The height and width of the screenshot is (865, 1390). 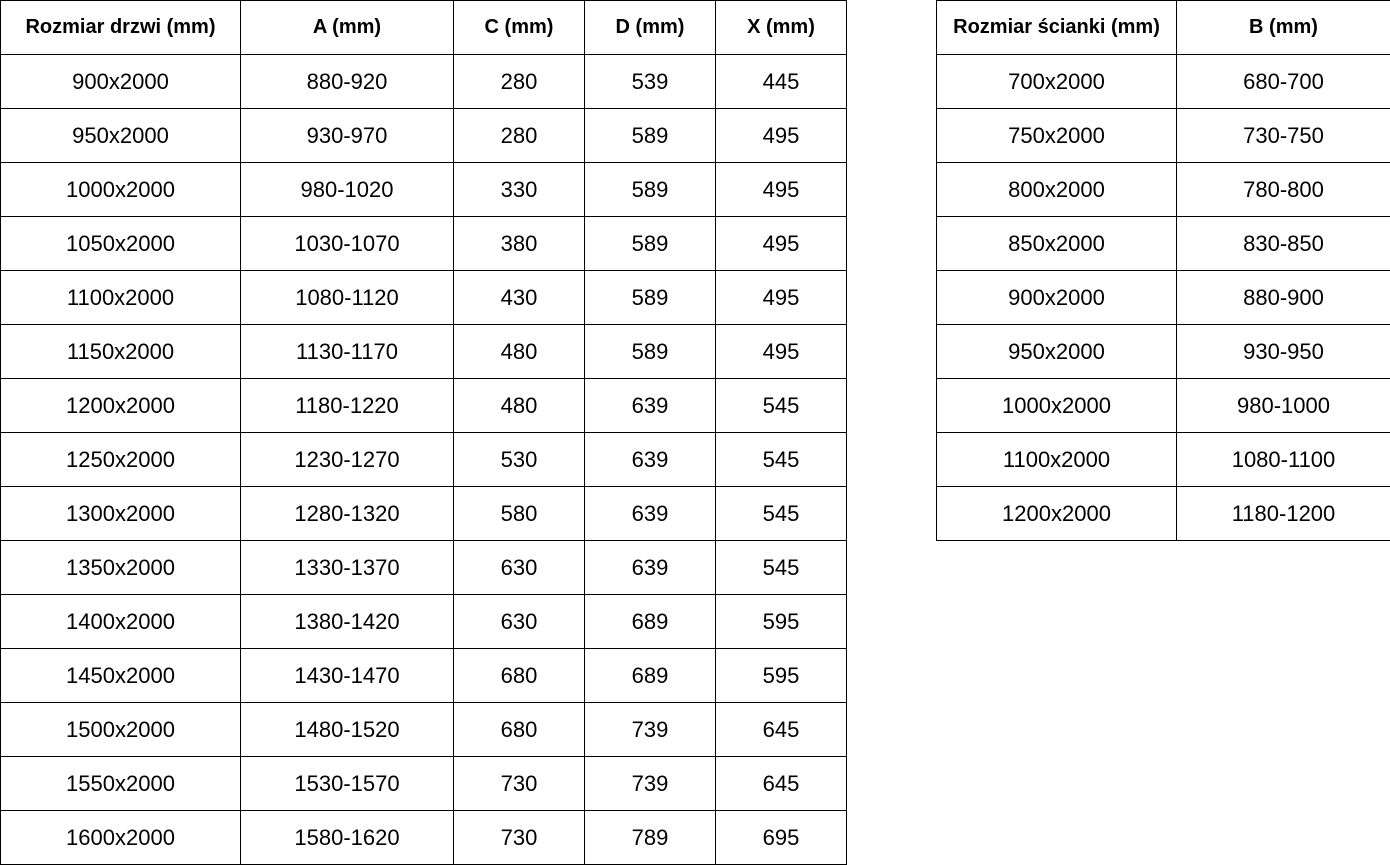 I want to click on table-row: 950x2000 930-950, so click(x=1163, y=351).